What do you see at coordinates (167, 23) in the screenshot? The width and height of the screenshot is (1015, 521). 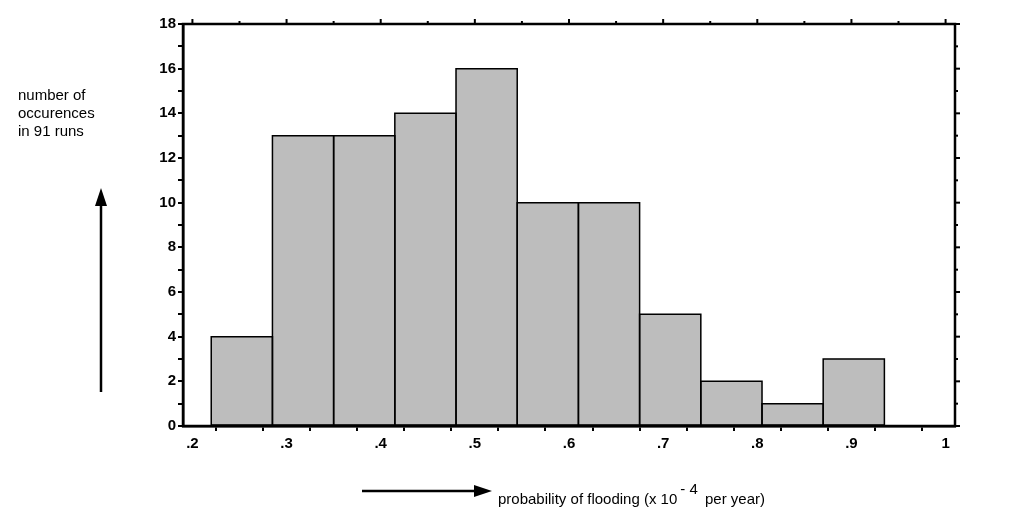 I see `y-tick-label: 18` at bounding box center [167, 23].